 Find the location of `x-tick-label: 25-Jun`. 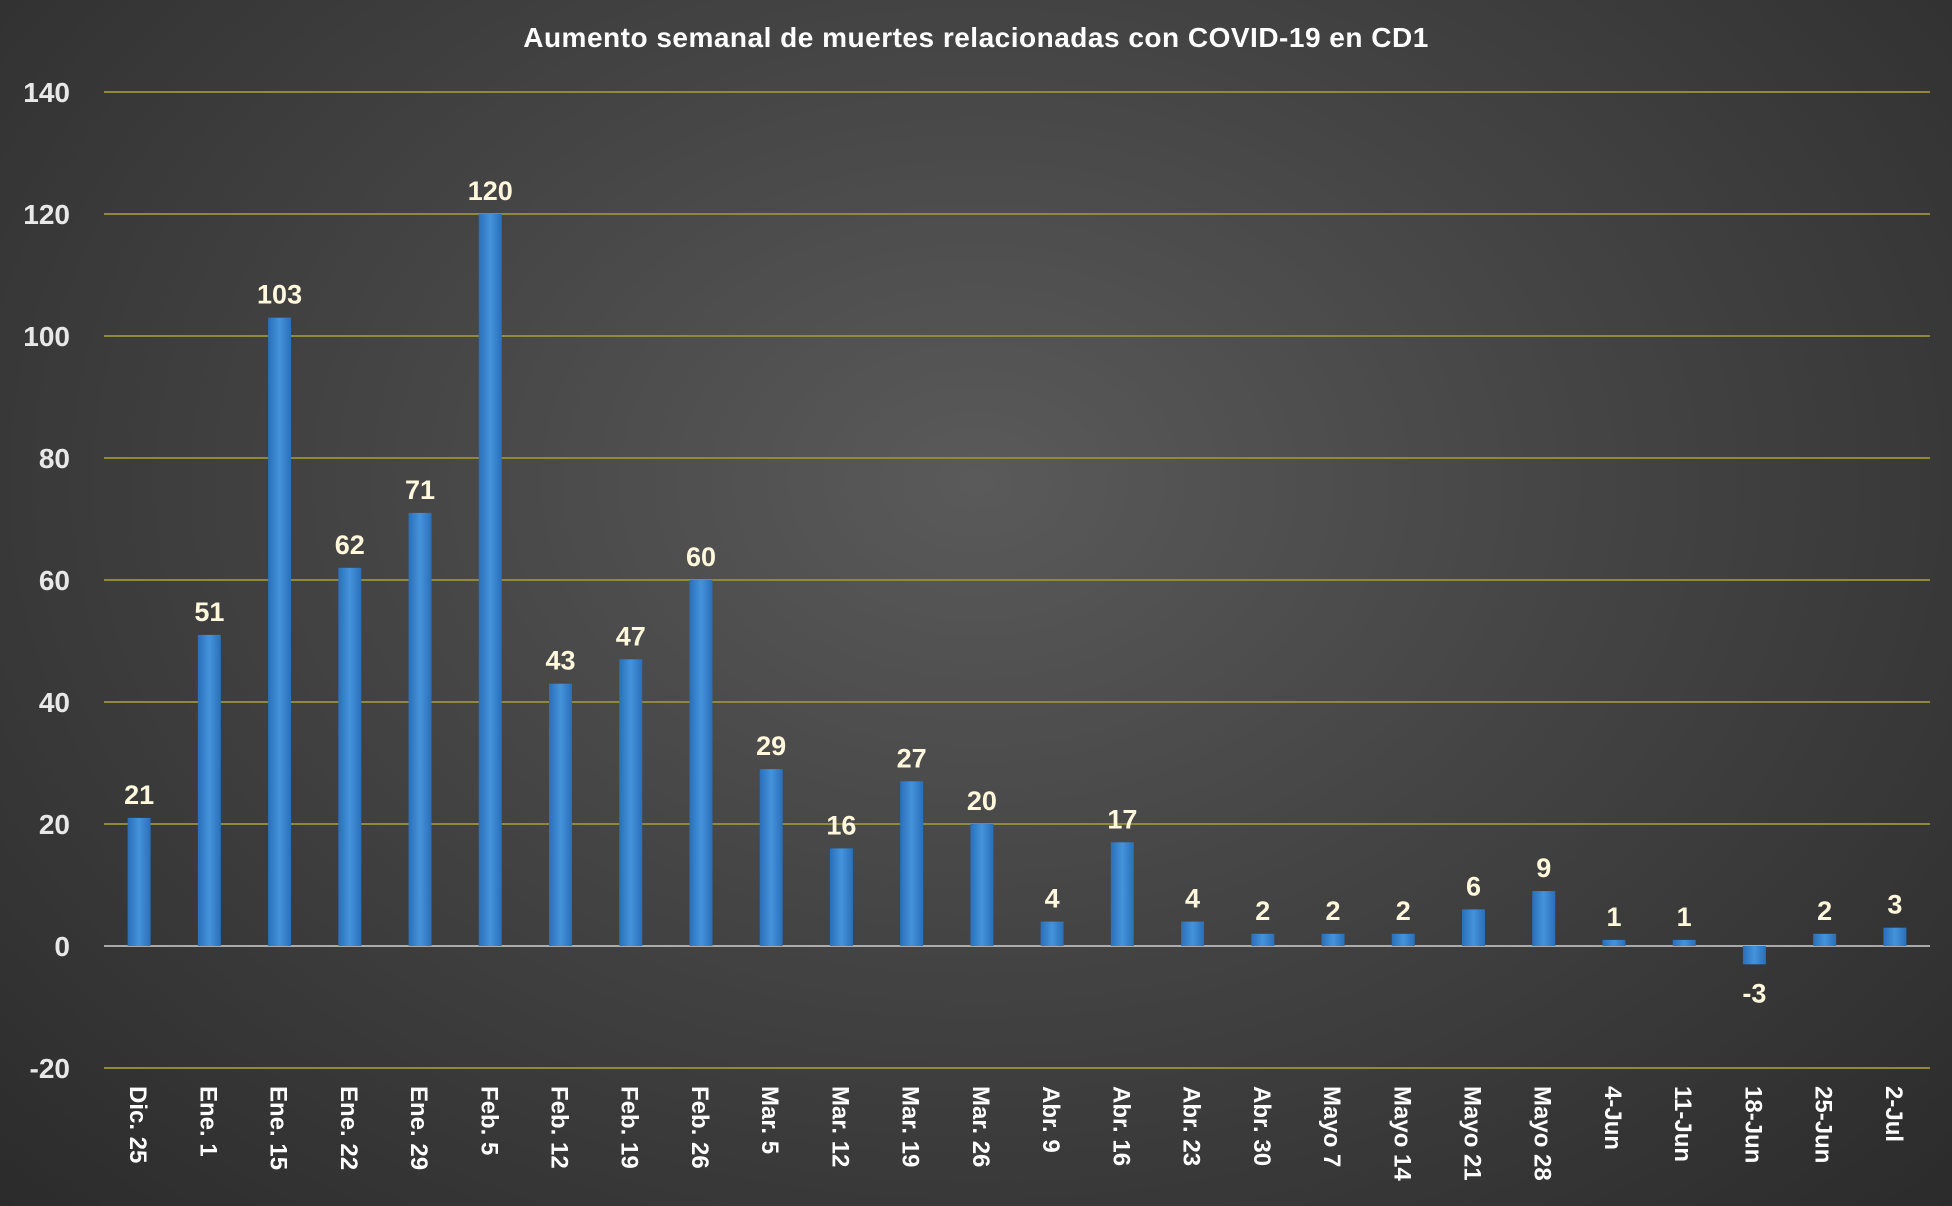

x-tick-label: 25-Jun is located at coordinates (1823, 1124).